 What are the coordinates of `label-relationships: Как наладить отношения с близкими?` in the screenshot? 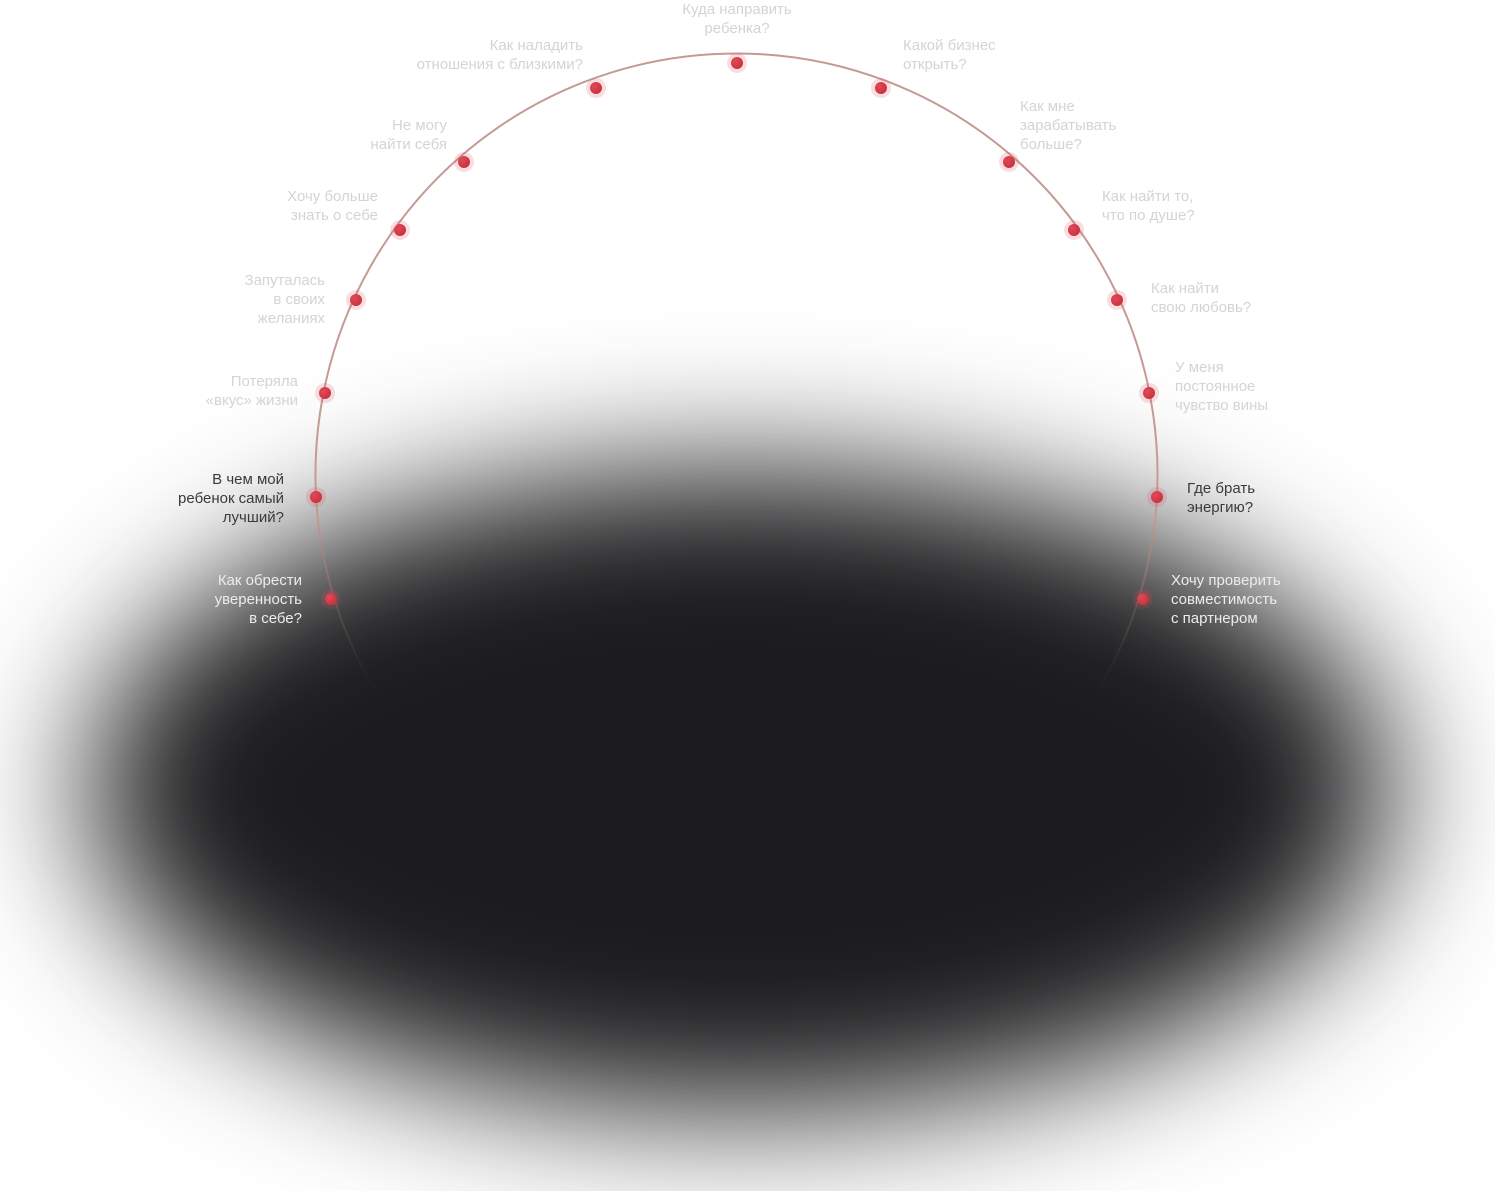 It's located at (499, 55).